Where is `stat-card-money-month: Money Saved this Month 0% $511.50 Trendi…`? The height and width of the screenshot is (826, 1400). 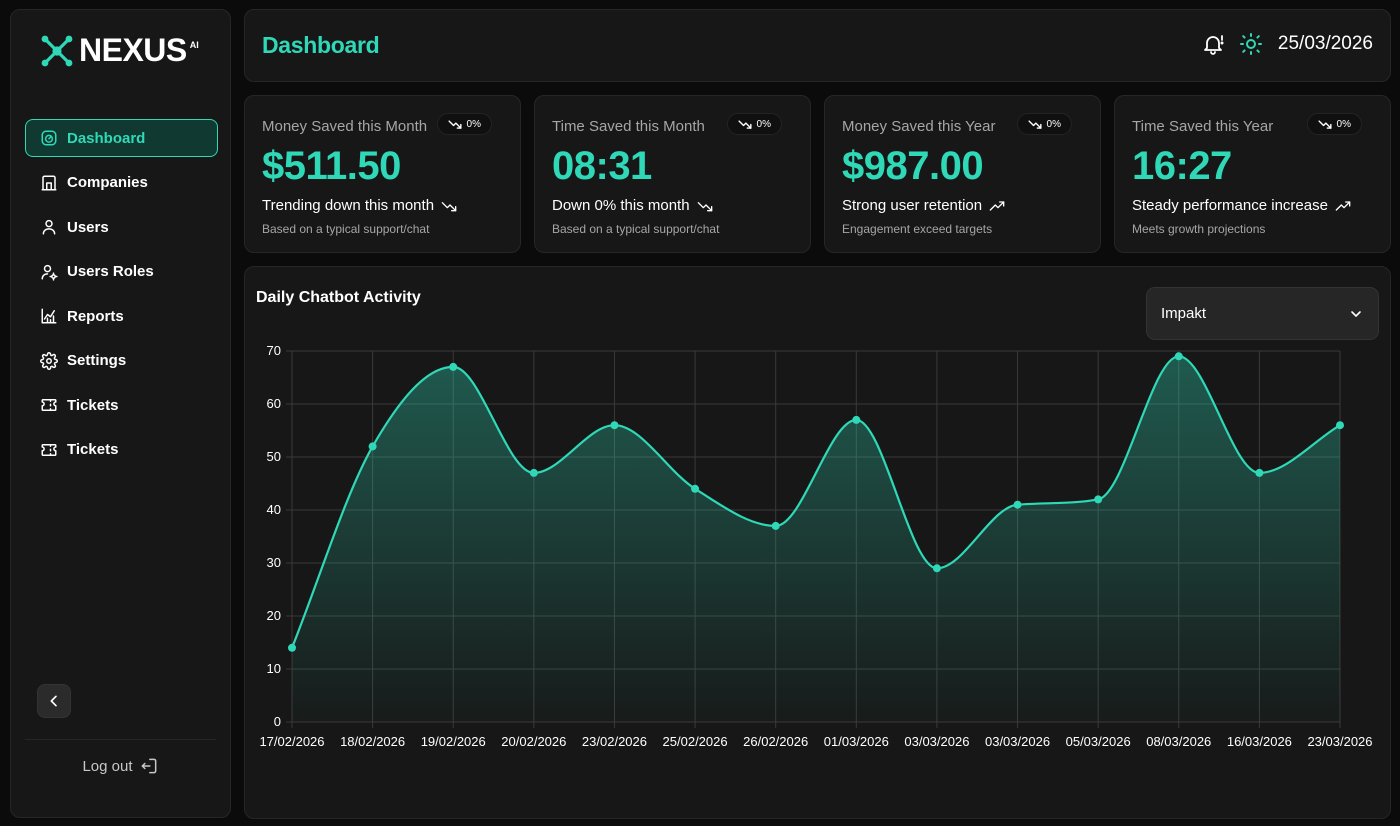
stat-card-money-month: Money Saved this Month 0% $511.50 Trendi… is located at coordinates (382, 174).